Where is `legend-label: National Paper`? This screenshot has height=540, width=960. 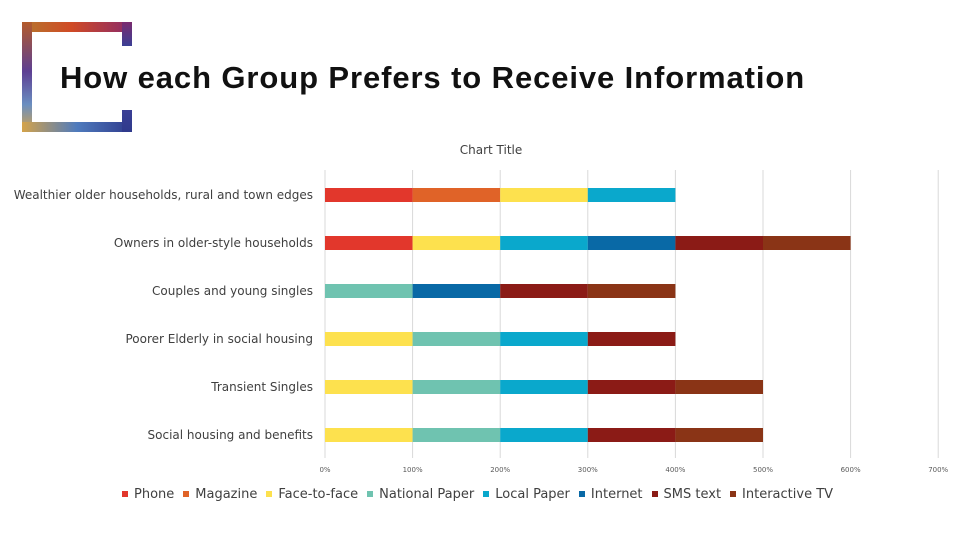 legend-label: National Paper is located at coordinates (427, 494).